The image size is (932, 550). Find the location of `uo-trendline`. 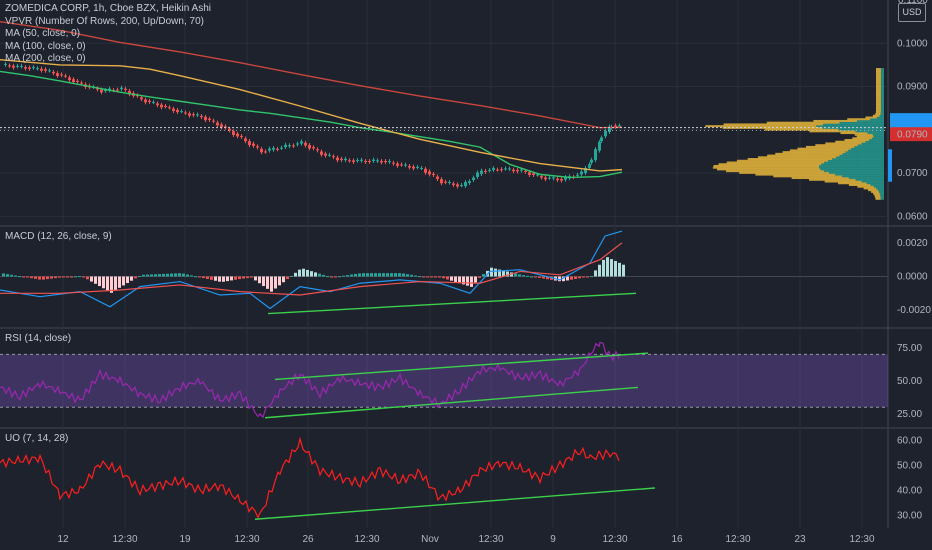

uo-trendline is located at coordinates (455, 503).